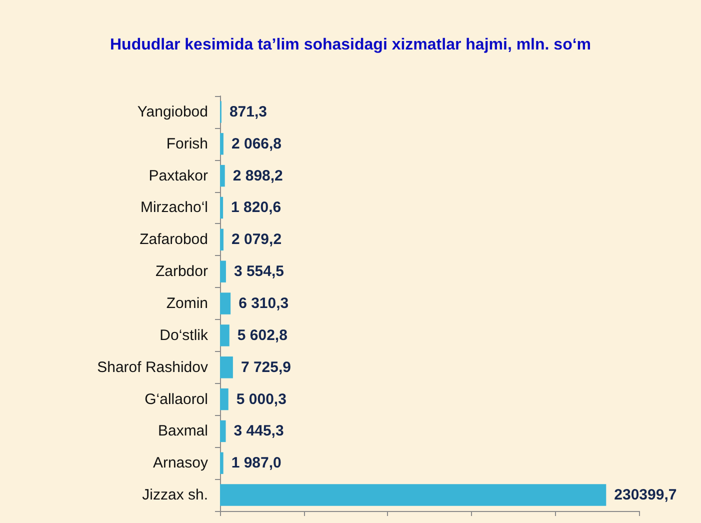  Describe the element at coordinates (181, 271) in the screenshot. I see `y-tick-label: Zarbdor` at that location.